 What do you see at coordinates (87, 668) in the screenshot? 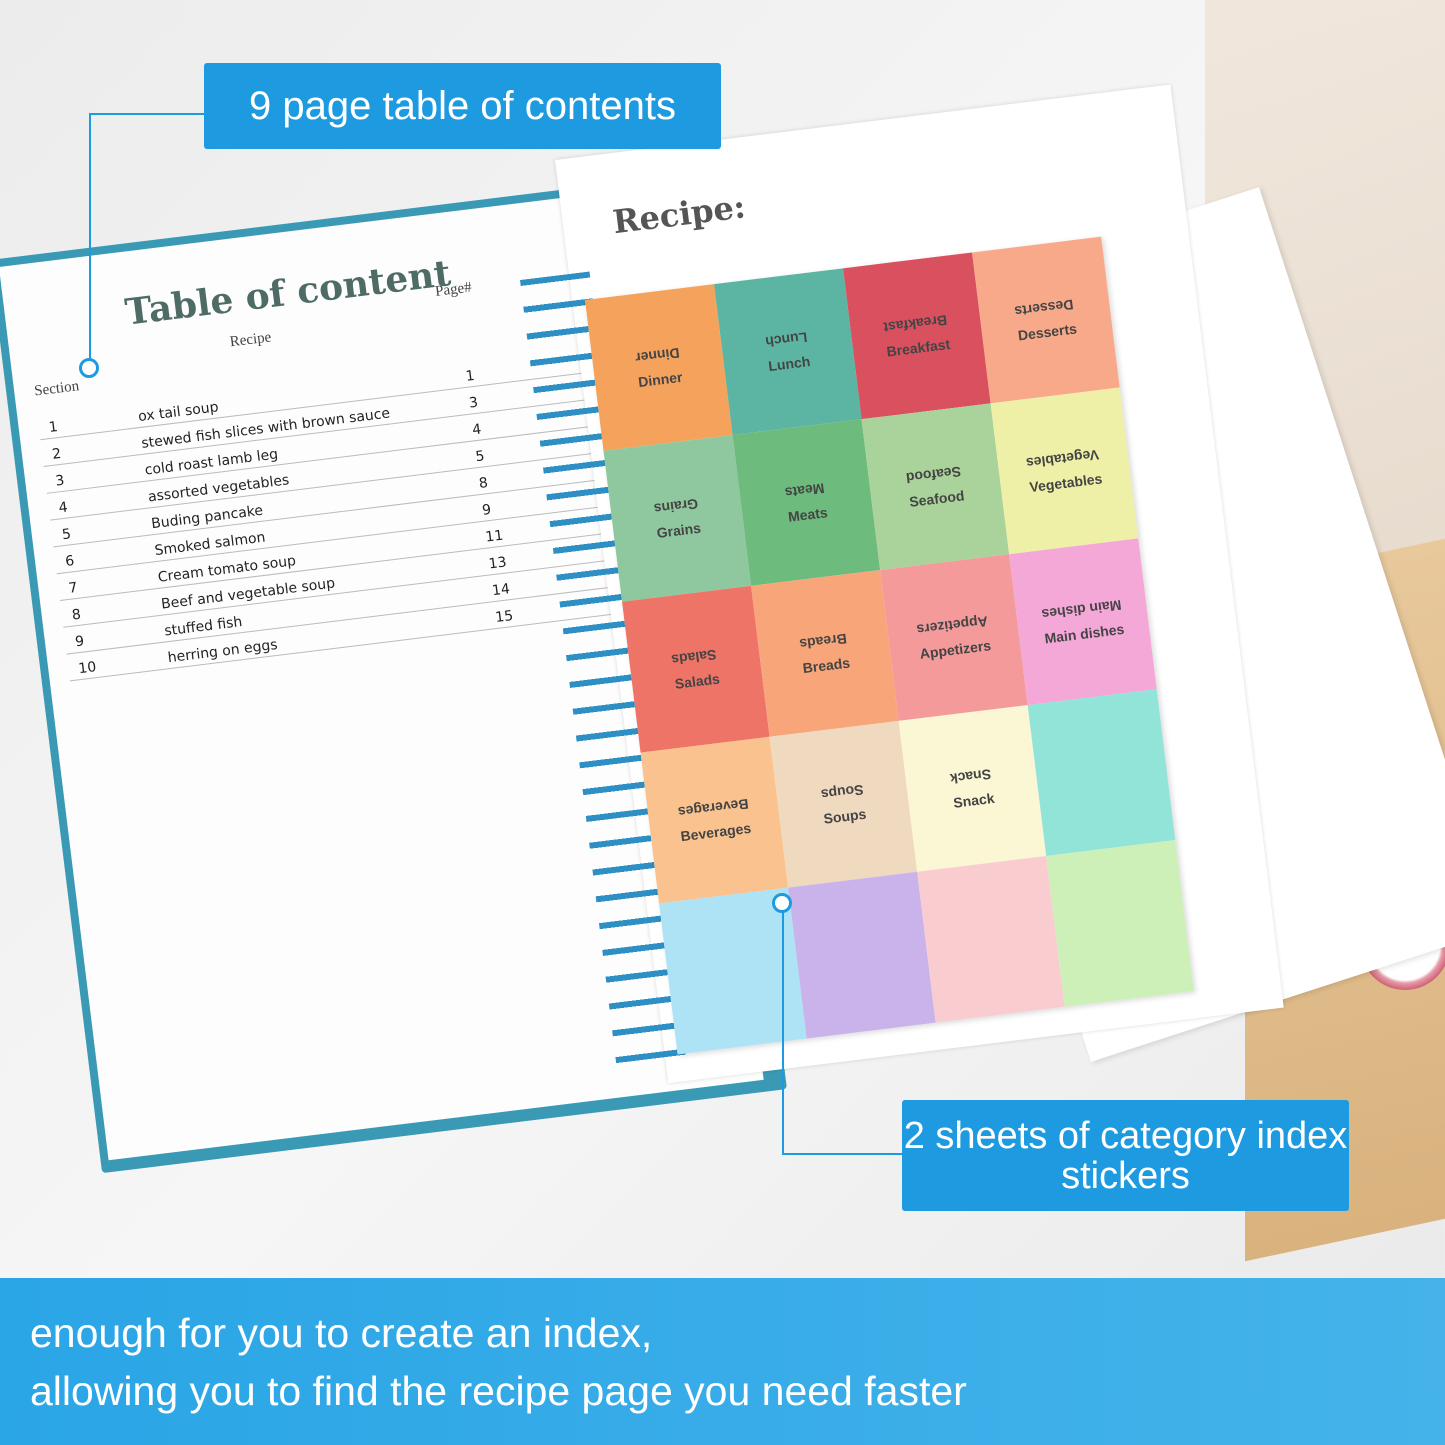
I see `section-number: 10` at bounding box center [87, 668].